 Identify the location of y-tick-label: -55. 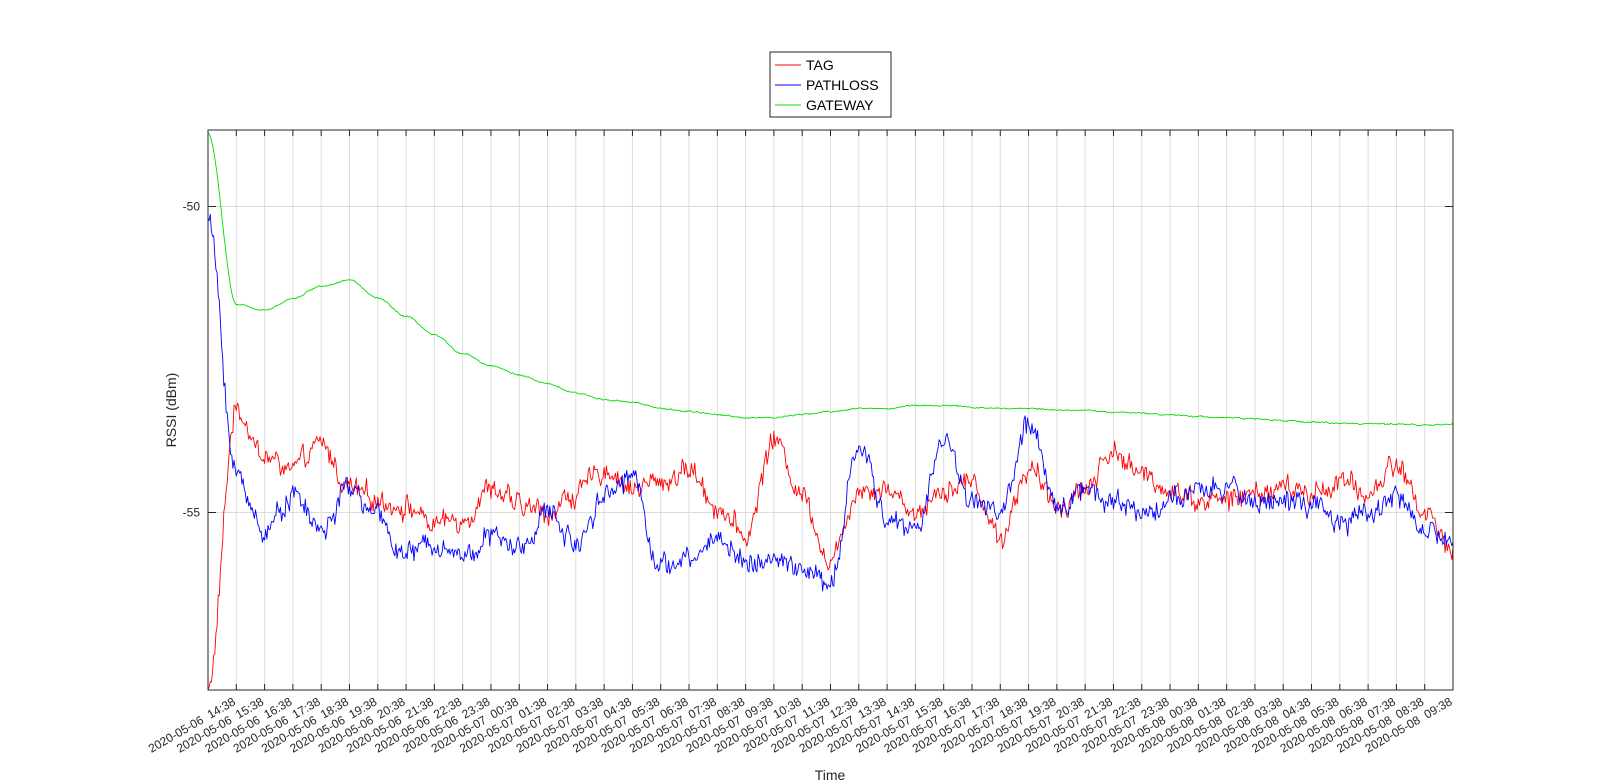
(192, 513).